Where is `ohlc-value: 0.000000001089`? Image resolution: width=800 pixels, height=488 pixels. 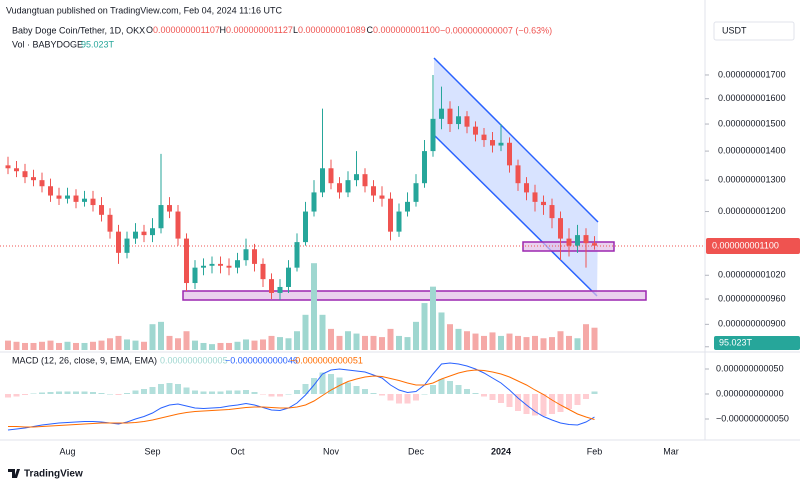 ohlc-value: 0.000000001089 is located at coordinates (332, 30).